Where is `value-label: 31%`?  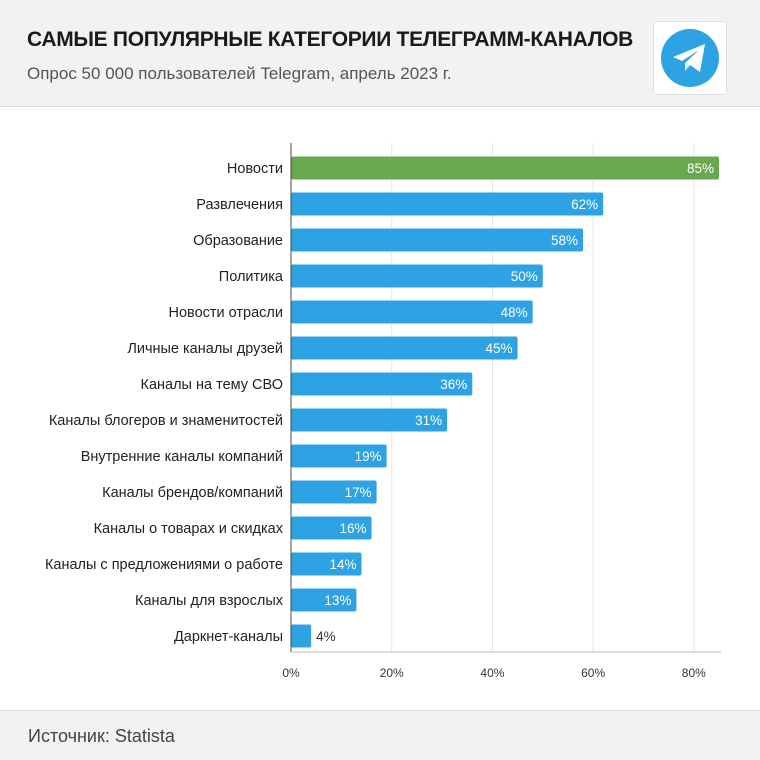
value-label: 31% is located at coordinates (428, 420).